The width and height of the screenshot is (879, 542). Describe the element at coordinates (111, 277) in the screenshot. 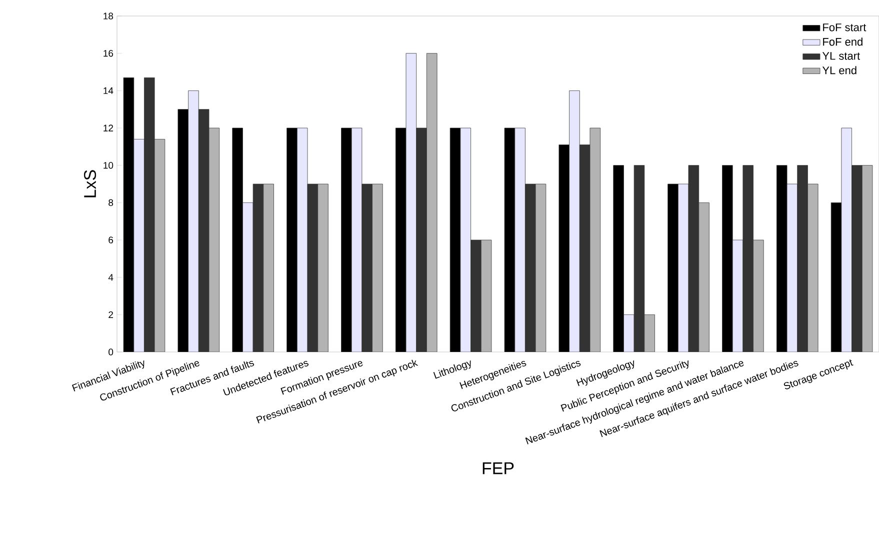

I see `y-tick-label: 4` at that location.